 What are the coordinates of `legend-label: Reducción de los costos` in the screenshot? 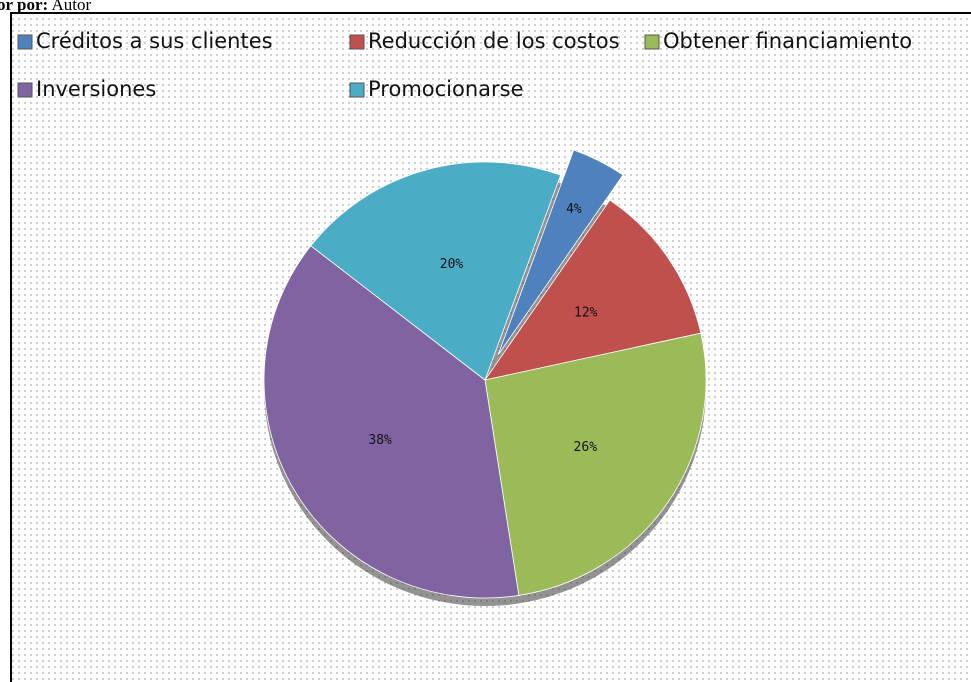 It's located at (494, 41).